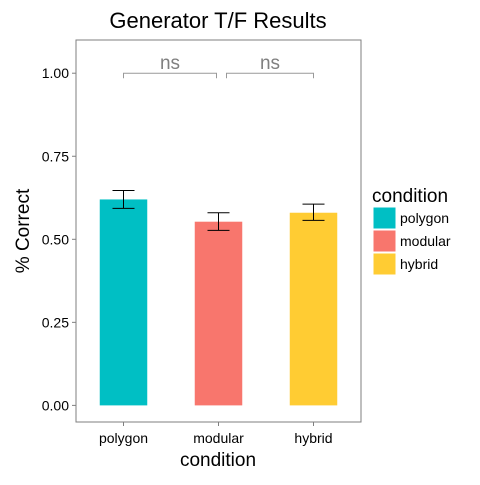 This screenshot has width=480, height=485. What do you see at coordinates (55, 239) in the screenshot?
I see `y-tick-label: 0.50` at bounding box center [55, 239].